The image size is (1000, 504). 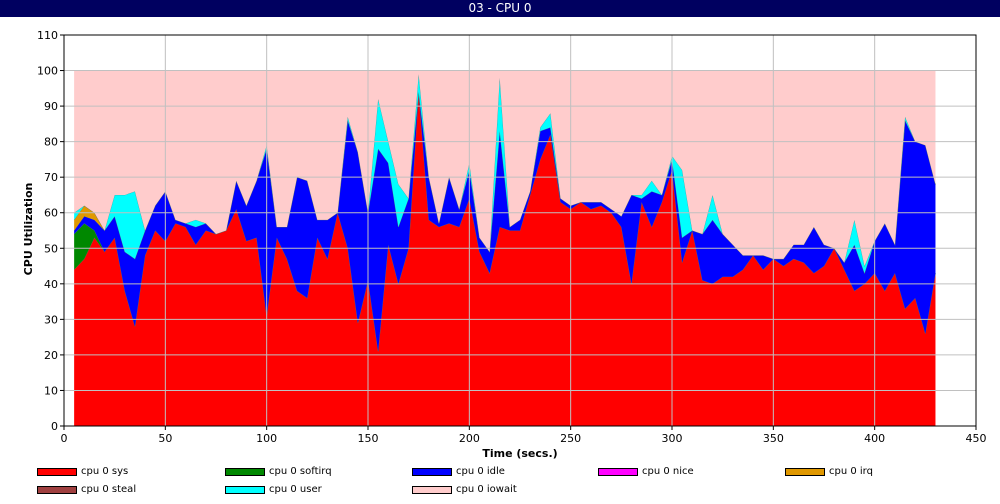 What do you see at coordinates (300, 471) in the screenshot?
I see `legend-label: cpu 0 softirq` at bounding box center [300, 471].